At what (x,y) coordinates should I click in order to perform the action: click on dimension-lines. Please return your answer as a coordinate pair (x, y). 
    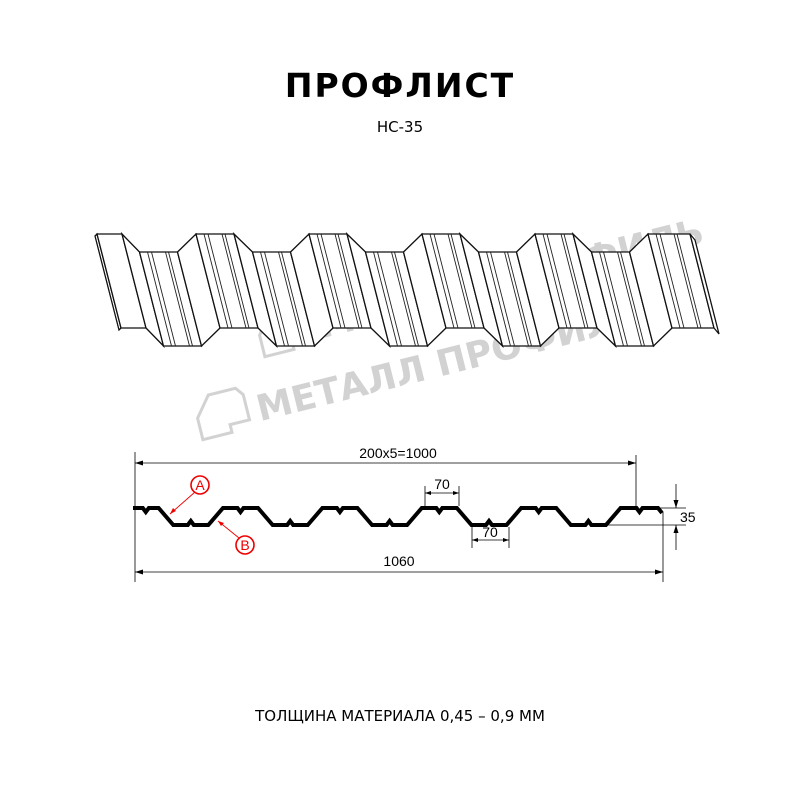
    Looking at the image, I should click on (410, 517).